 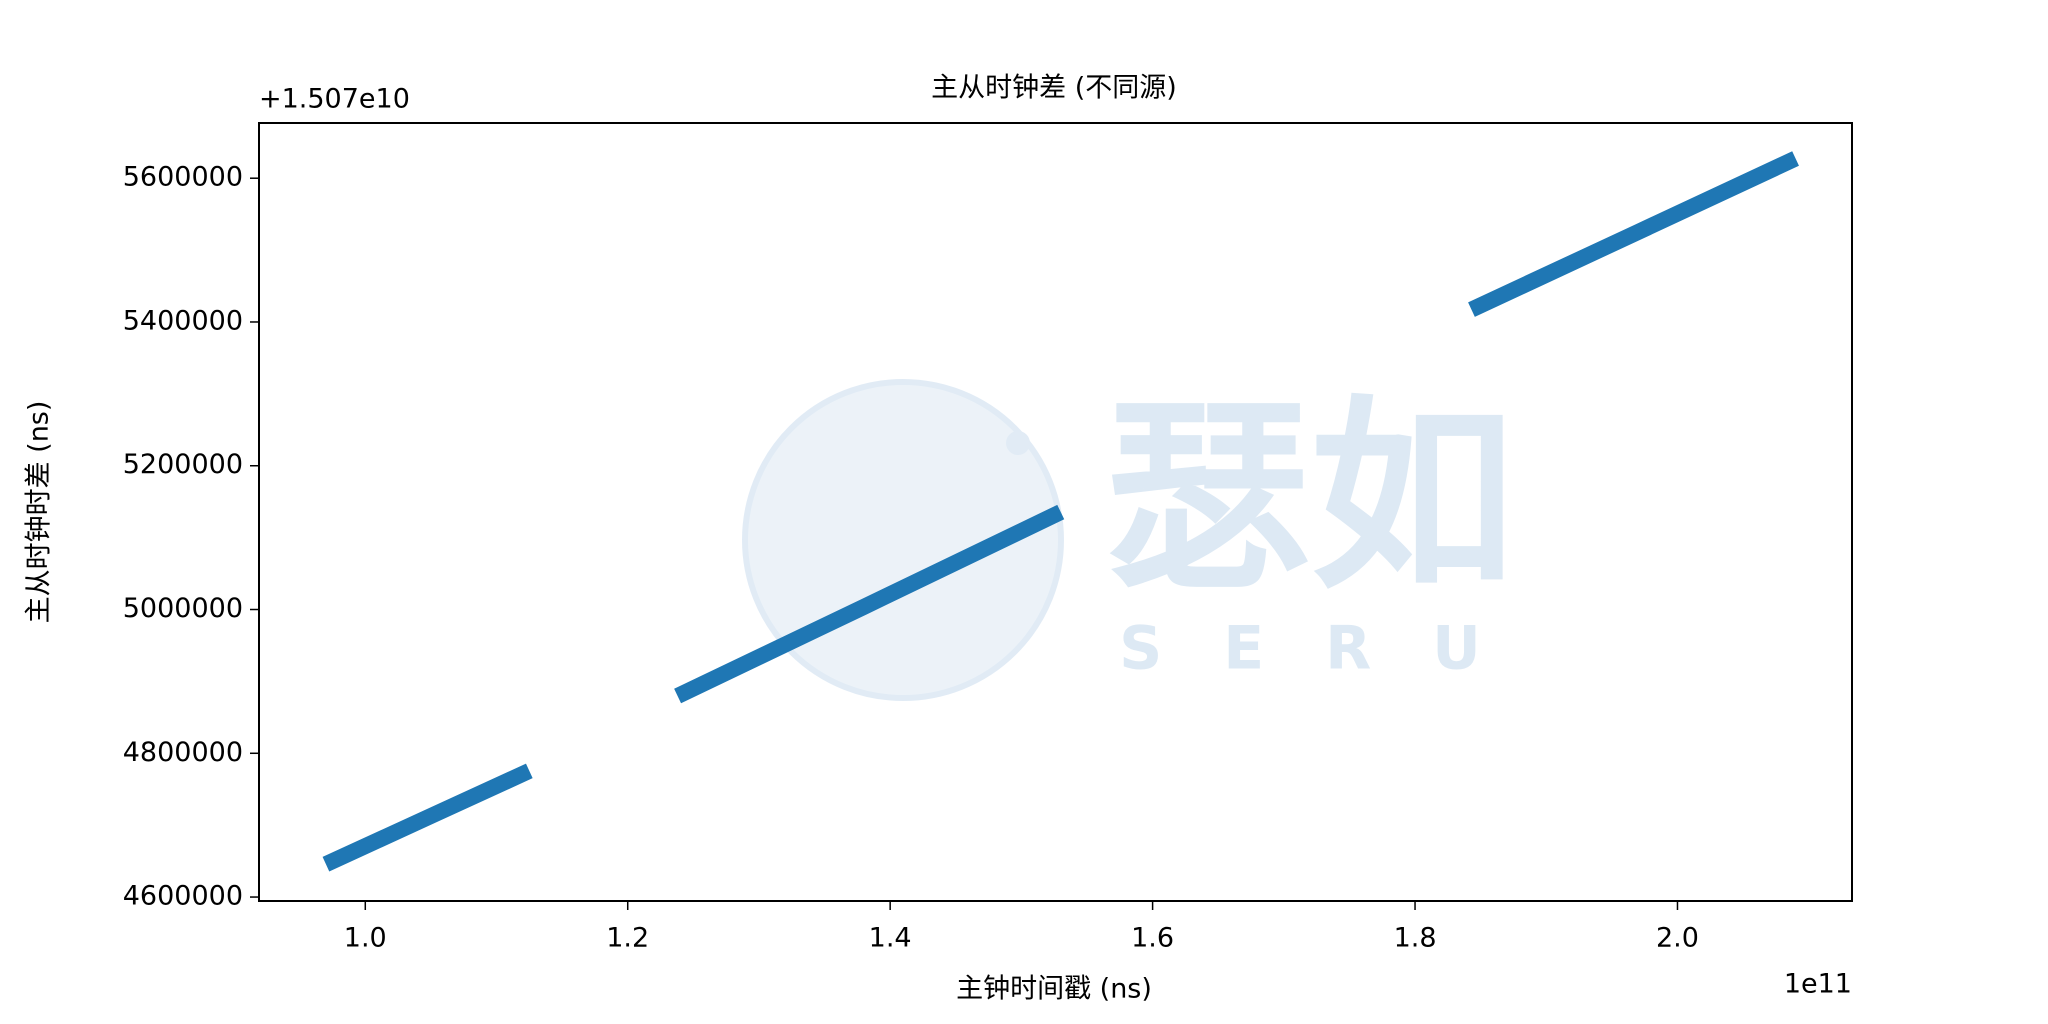 I want to click on y-tick-label: 5200000, so click(x=183, y=464).